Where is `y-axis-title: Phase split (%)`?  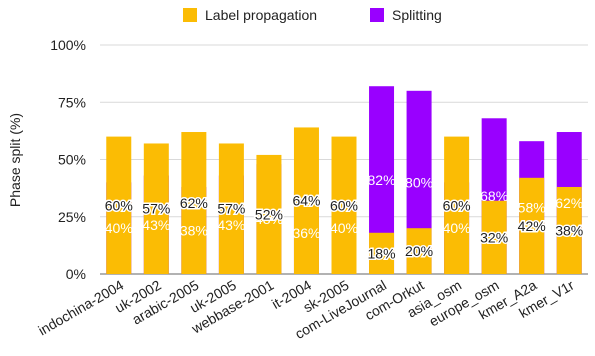 y-axis-title: Phase split (%) is located at coordinates (15, 160).